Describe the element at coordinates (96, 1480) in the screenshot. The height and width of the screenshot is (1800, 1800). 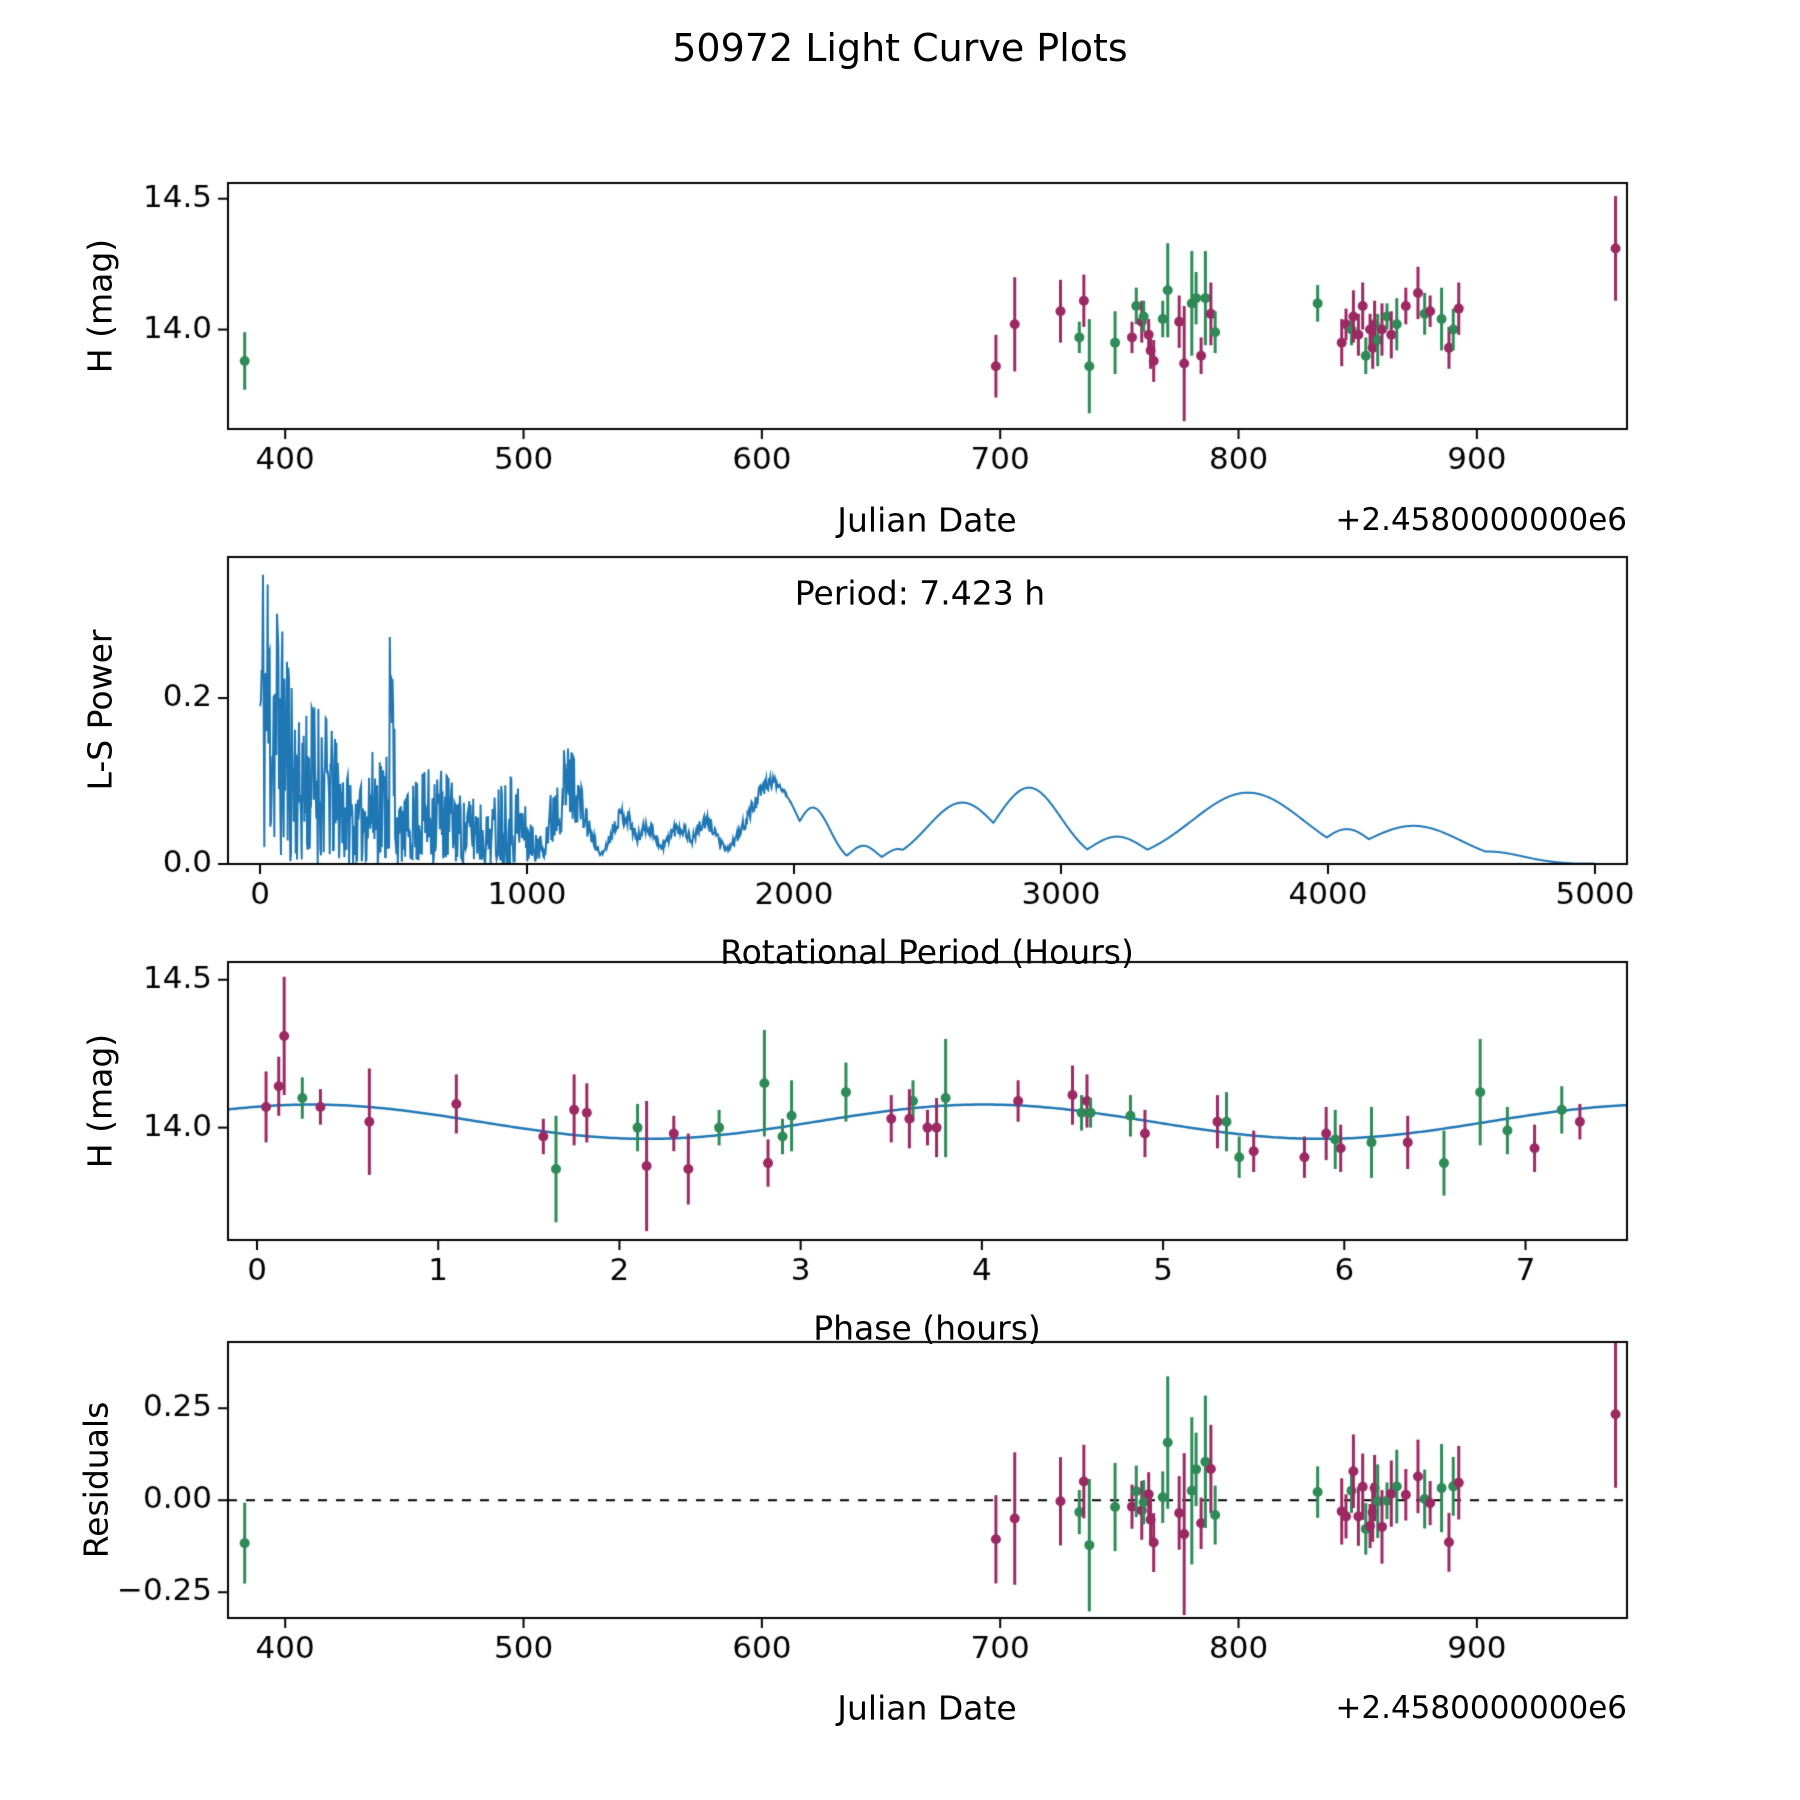
I see `panel4-y-axis-label: Residuals` at that location.